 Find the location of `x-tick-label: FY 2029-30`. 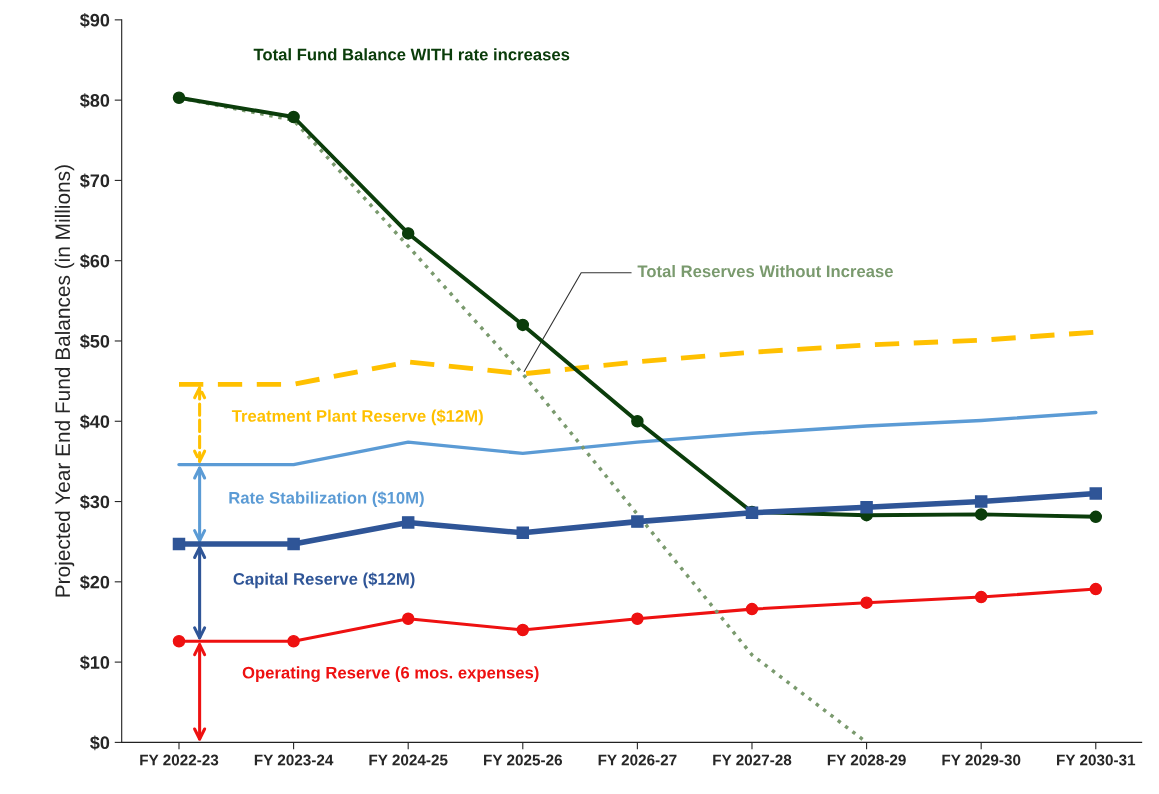

x-tick-label: FY 2029-30 is located at coordinates (981, 760).